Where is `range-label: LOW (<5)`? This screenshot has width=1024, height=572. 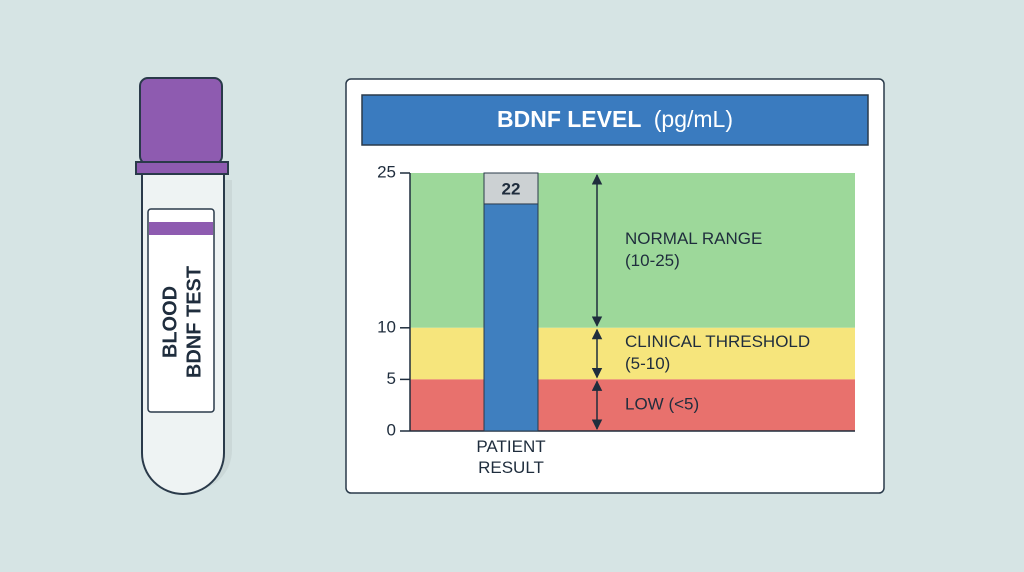 range-label: LOW (<5) is located at coordinates (662, 404).